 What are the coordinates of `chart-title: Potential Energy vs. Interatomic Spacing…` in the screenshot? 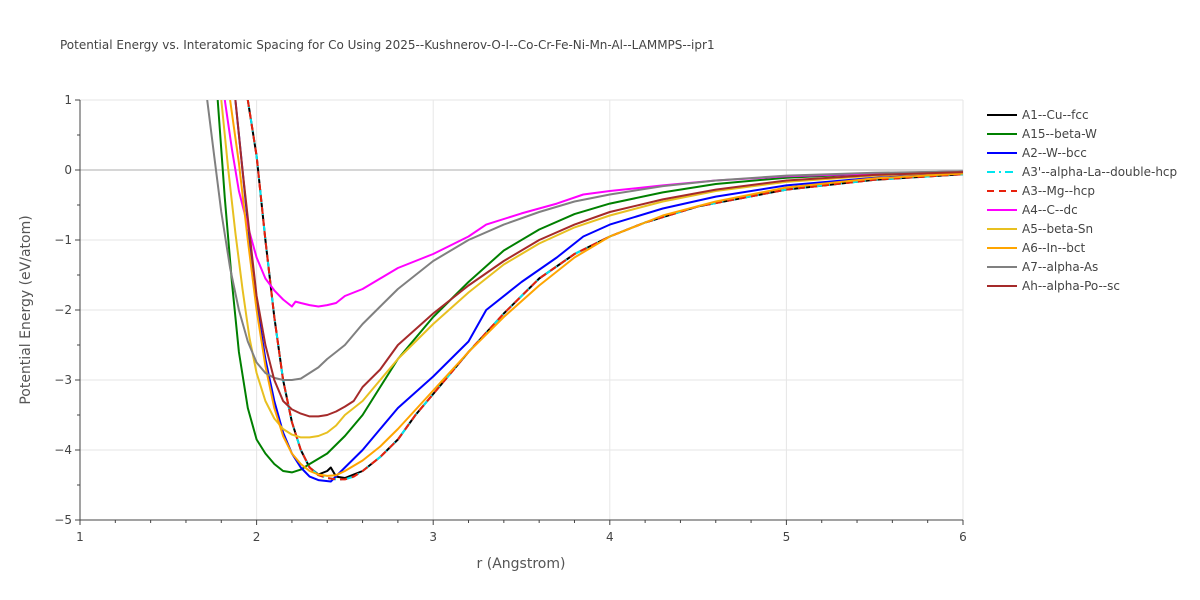 It's located at (387, 45).